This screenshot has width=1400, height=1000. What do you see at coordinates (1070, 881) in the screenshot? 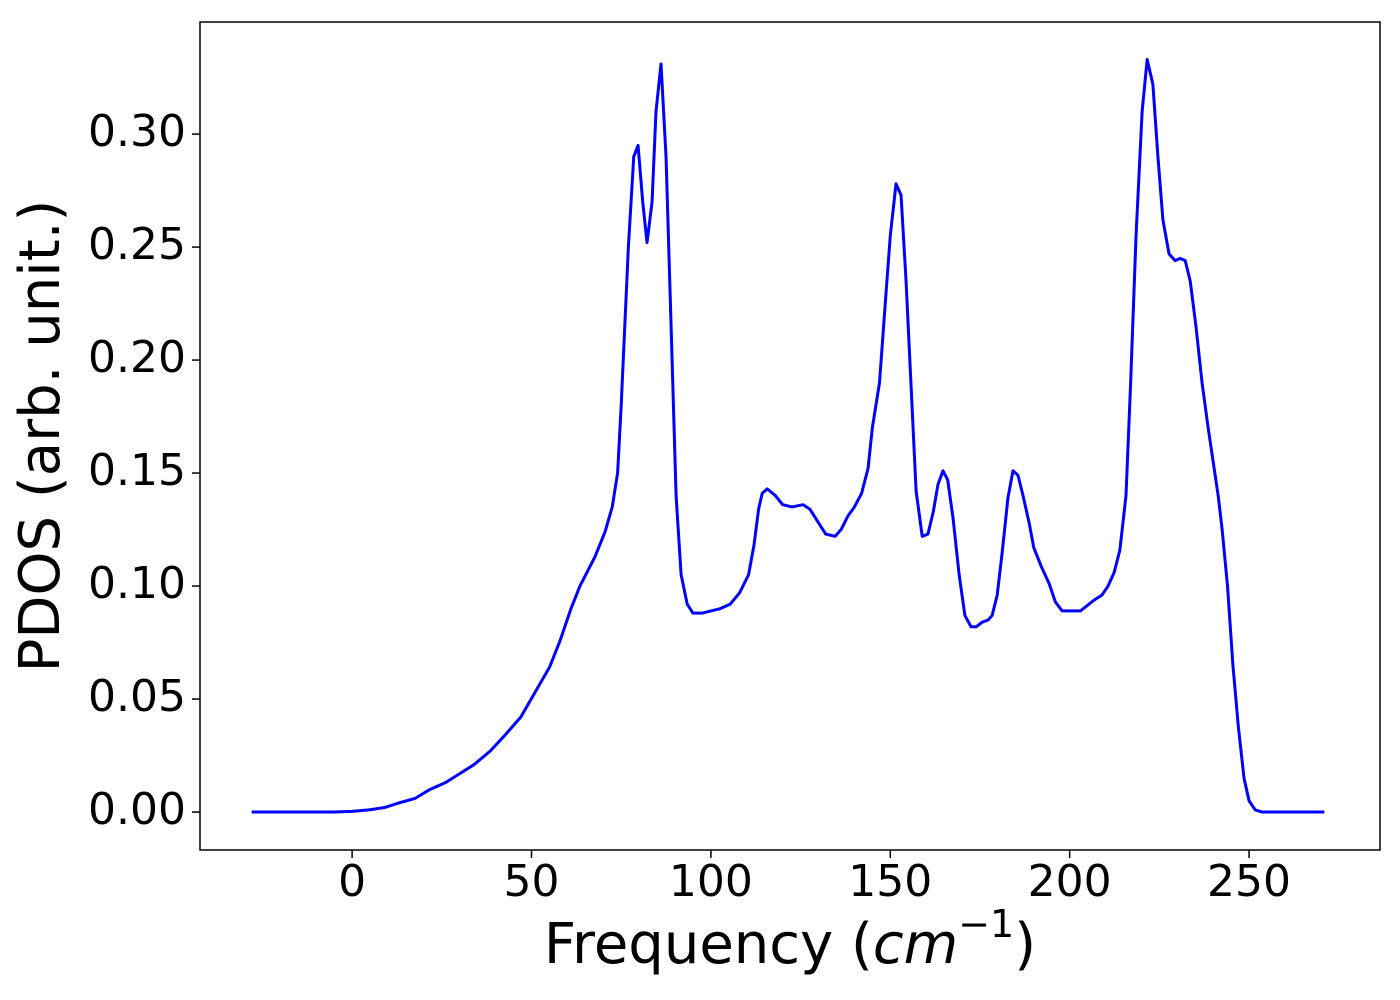
I see `x-tick-label: 200` at bounding box center [1070, 881].